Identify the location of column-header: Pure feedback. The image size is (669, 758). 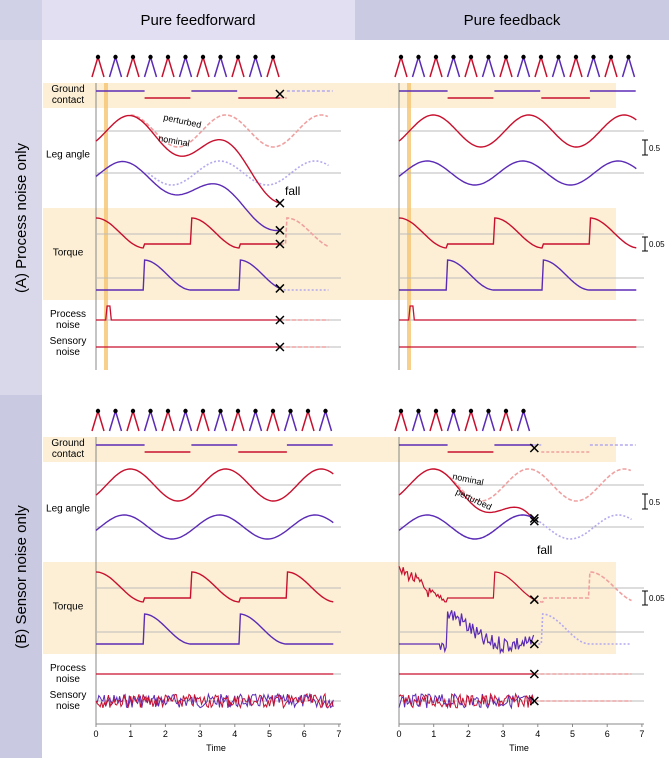
(512, 20).